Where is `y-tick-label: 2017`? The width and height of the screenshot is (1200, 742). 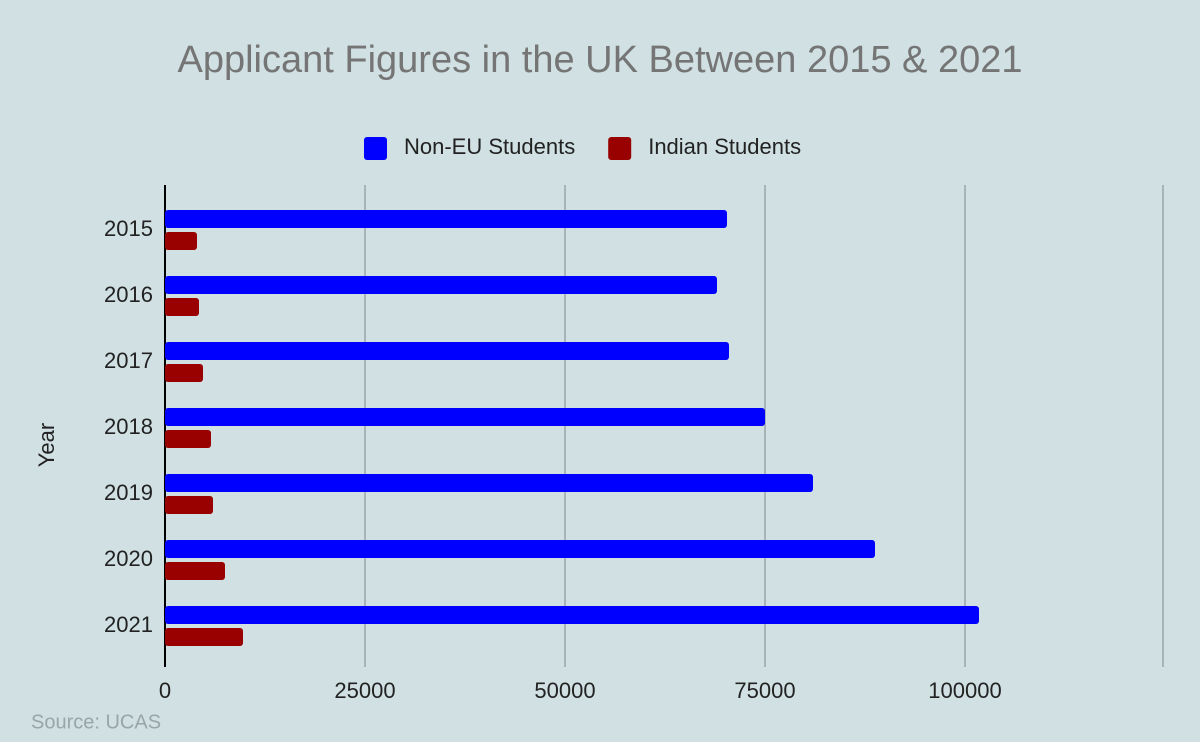
y-tick-label: 2017 is located at coordinates (128, 360).